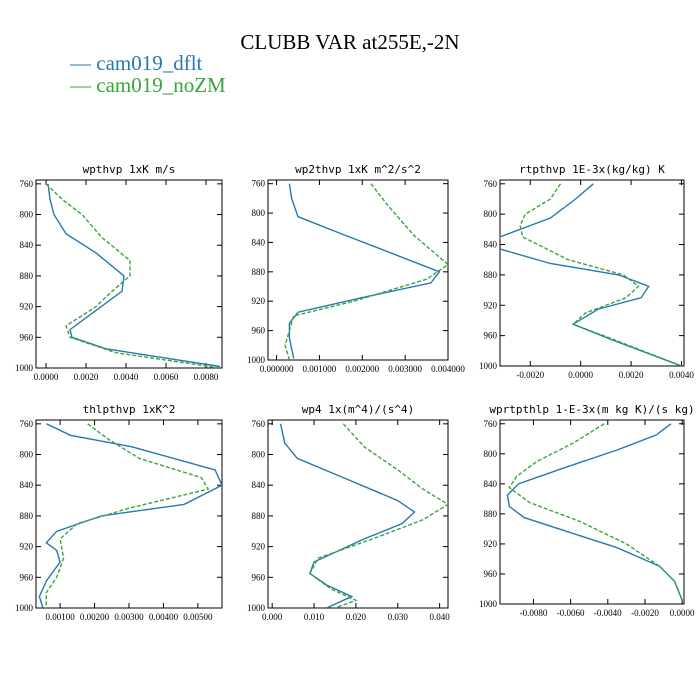 The height and width of the screenshot is (700, 700). Describe the element at coordinates (83, 85) in the screenshot. I see `legend-marker-nozm: —` at that location.